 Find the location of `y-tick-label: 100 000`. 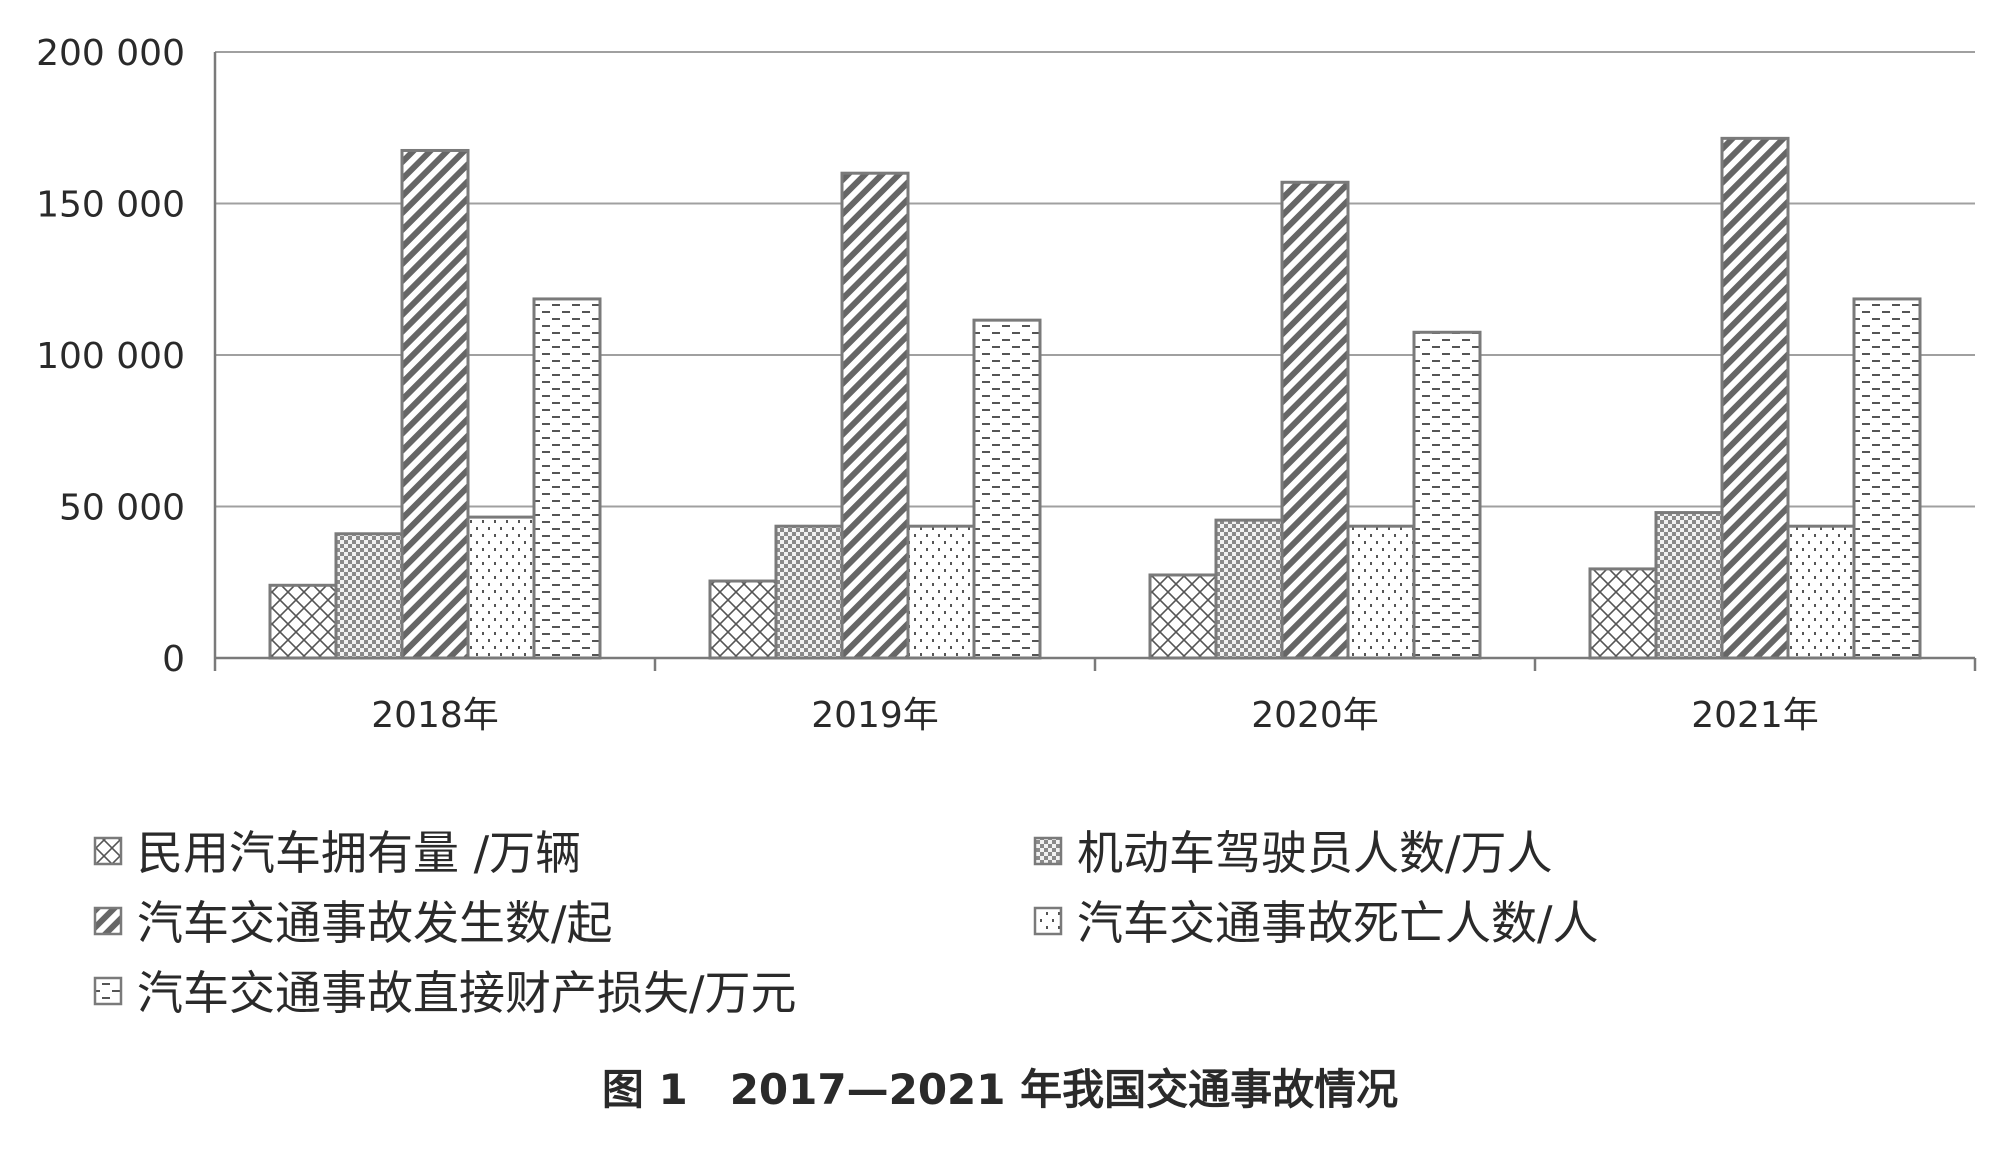

y-tick-label: 100 000 is located at coordinates (110, 356).